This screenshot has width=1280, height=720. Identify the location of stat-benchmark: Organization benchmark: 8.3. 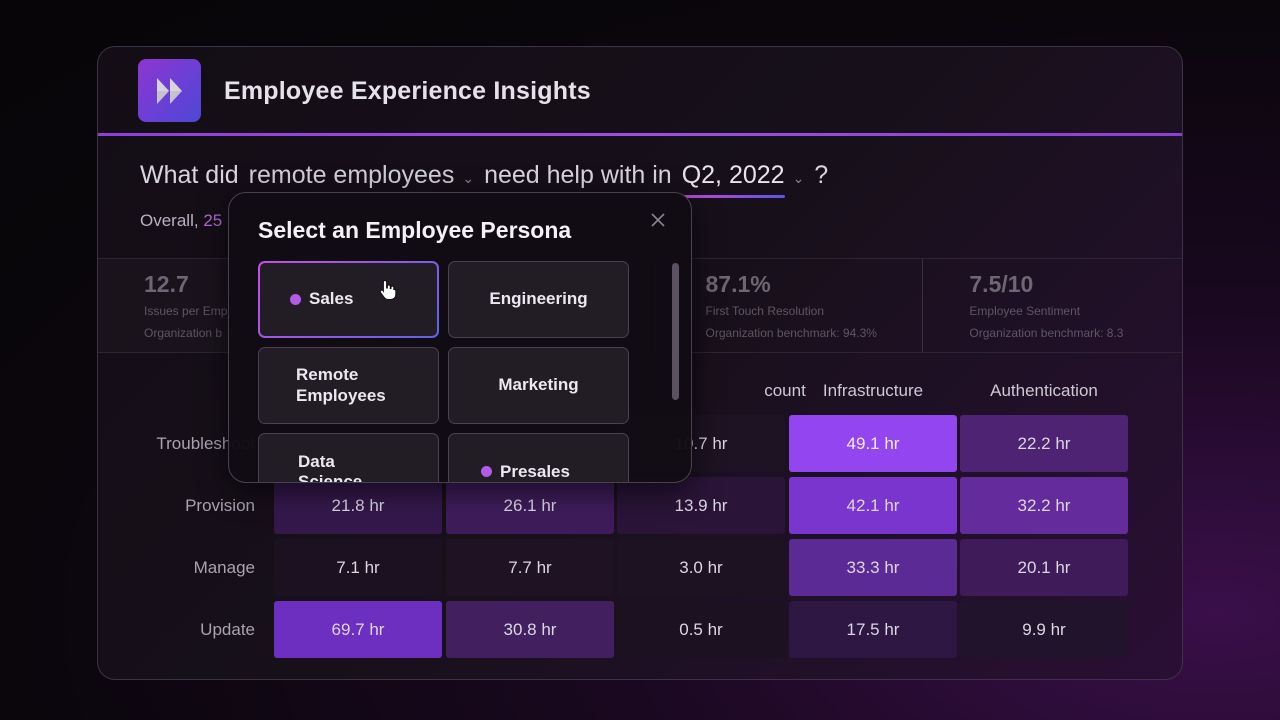
(1046, 333).